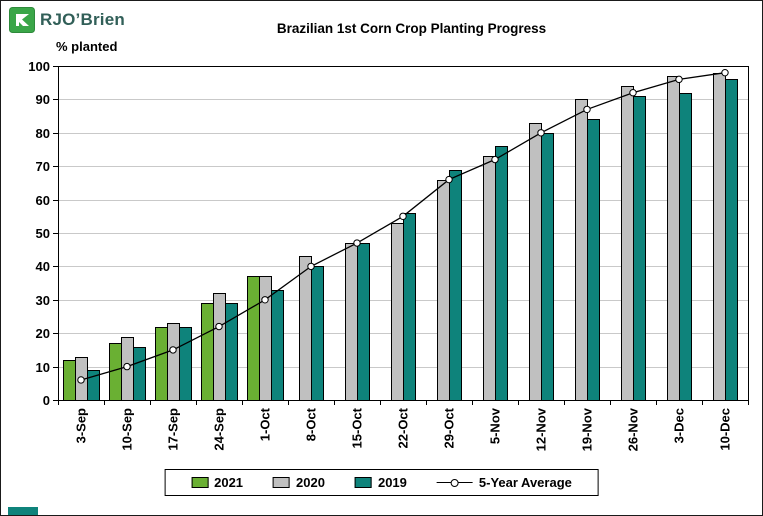 The width and height of the screenshot is (763, 516). Describe the element at coordinates (43, 367) in the screenshot. I see `y-tick-label: 10` at that location.